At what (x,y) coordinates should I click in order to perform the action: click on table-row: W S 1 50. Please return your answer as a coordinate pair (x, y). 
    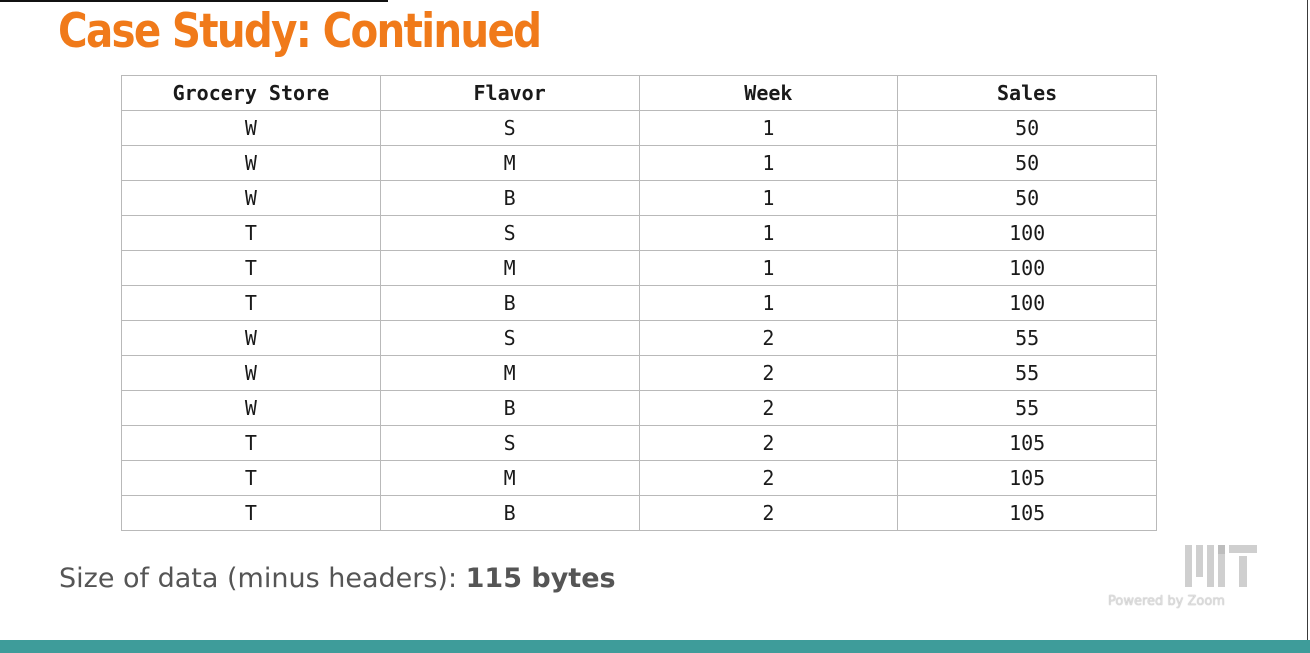
    Looking at the image, I should click on (639, 128).